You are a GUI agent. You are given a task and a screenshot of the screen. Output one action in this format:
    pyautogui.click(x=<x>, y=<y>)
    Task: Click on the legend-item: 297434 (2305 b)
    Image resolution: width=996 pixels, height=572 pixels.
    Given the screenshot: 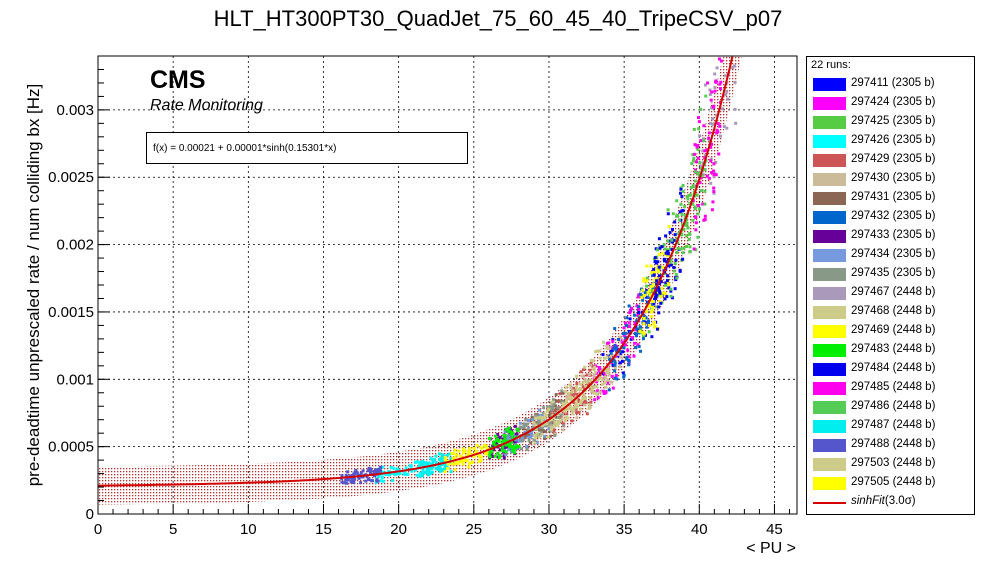 What is the action you would take?
    pyautogui.click(x=893, y=255)
    